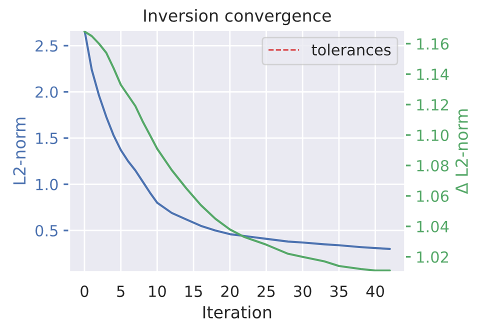  What do you see at coordinates (339, 292) in the screenshot?
I see `x-tick-label: 35` at bounding box center [339, 292].